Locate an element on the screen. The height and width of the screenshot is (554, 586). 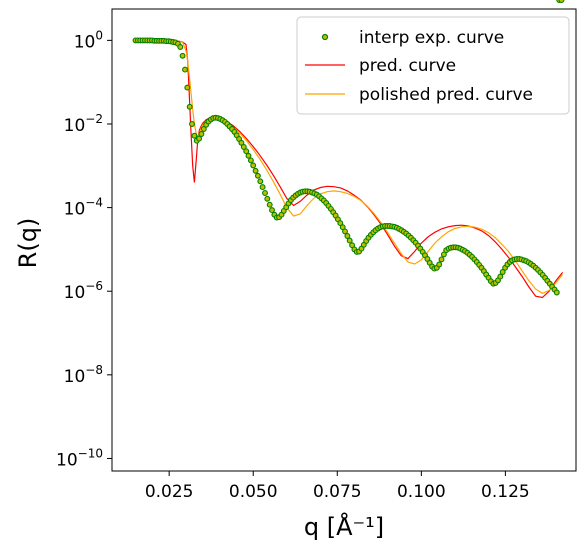
legend-marker-interp-exp-curve is located at coordinates (325, 37).